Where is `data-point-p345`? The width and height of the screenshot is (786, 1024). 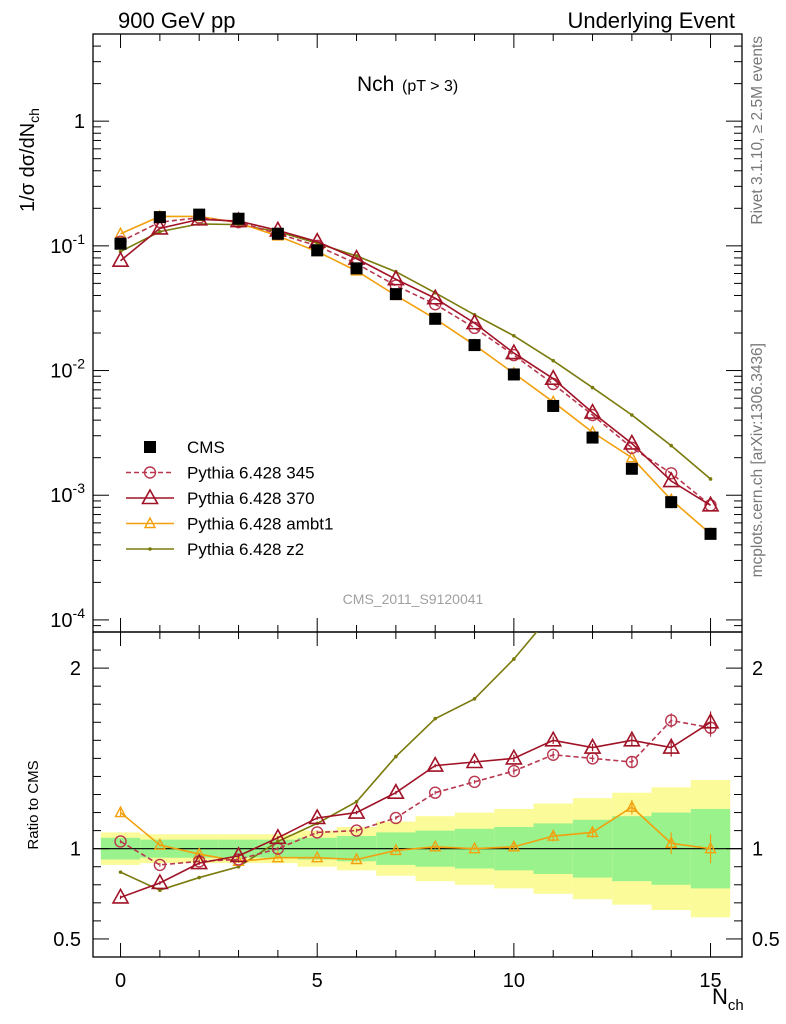 data-point-p345 is located at coordinates (671, 473).